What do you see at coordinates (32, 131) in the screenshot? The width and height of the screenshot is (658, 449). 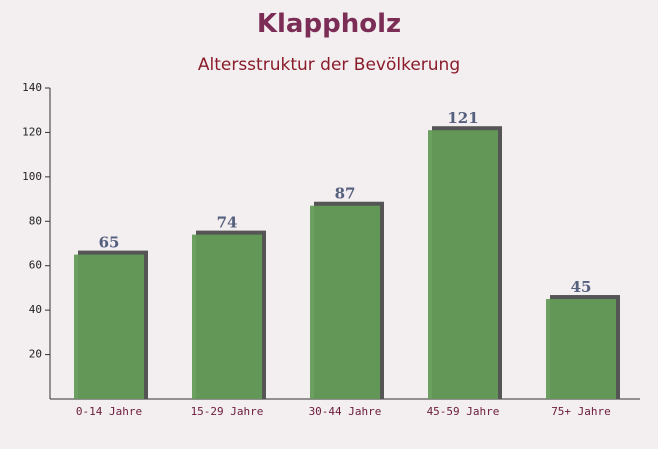 I see `y-tick-label: 120` at bounding box center [32, 131].